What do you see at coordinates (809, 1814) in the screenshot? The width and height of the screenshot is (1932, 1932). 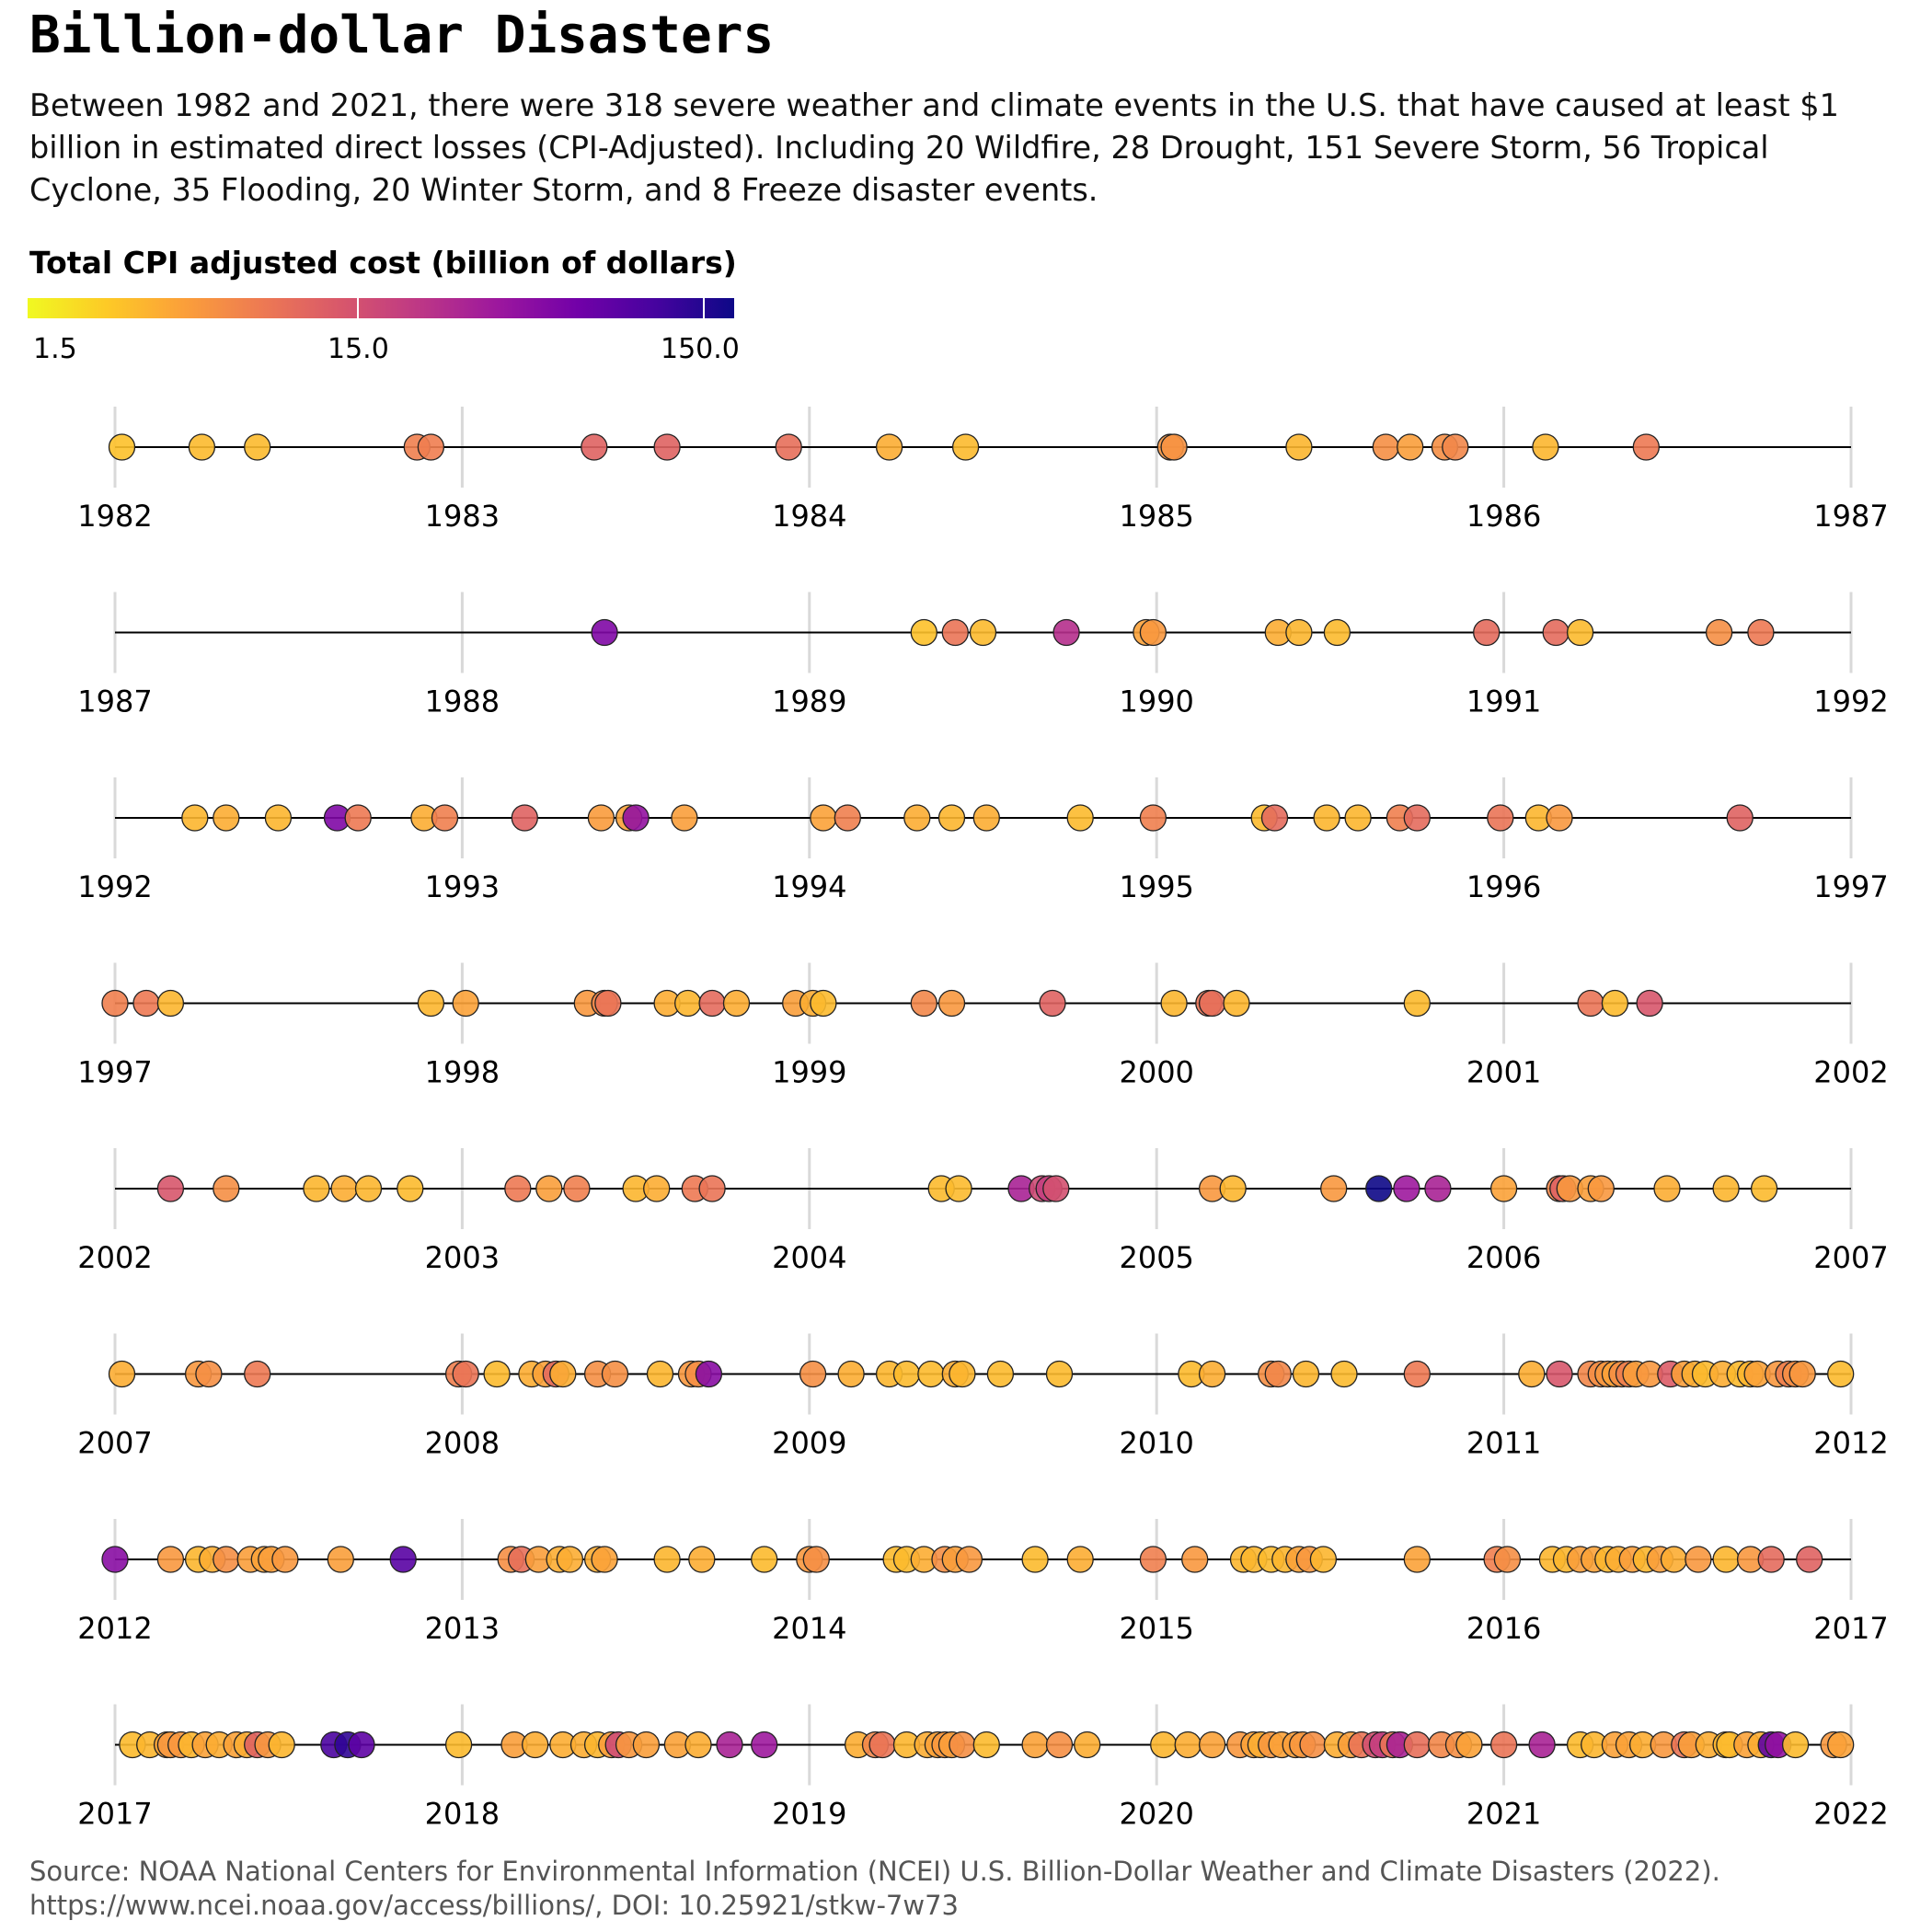 I see `year-tick-label: 2019` at bounding box center [809, 1814].